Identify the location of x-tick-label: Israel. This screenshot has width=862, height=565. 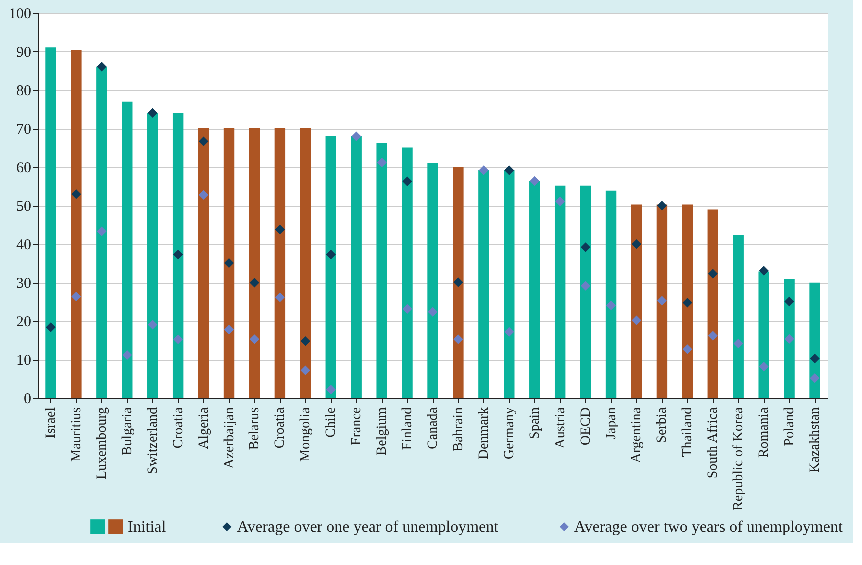
(51, 423).